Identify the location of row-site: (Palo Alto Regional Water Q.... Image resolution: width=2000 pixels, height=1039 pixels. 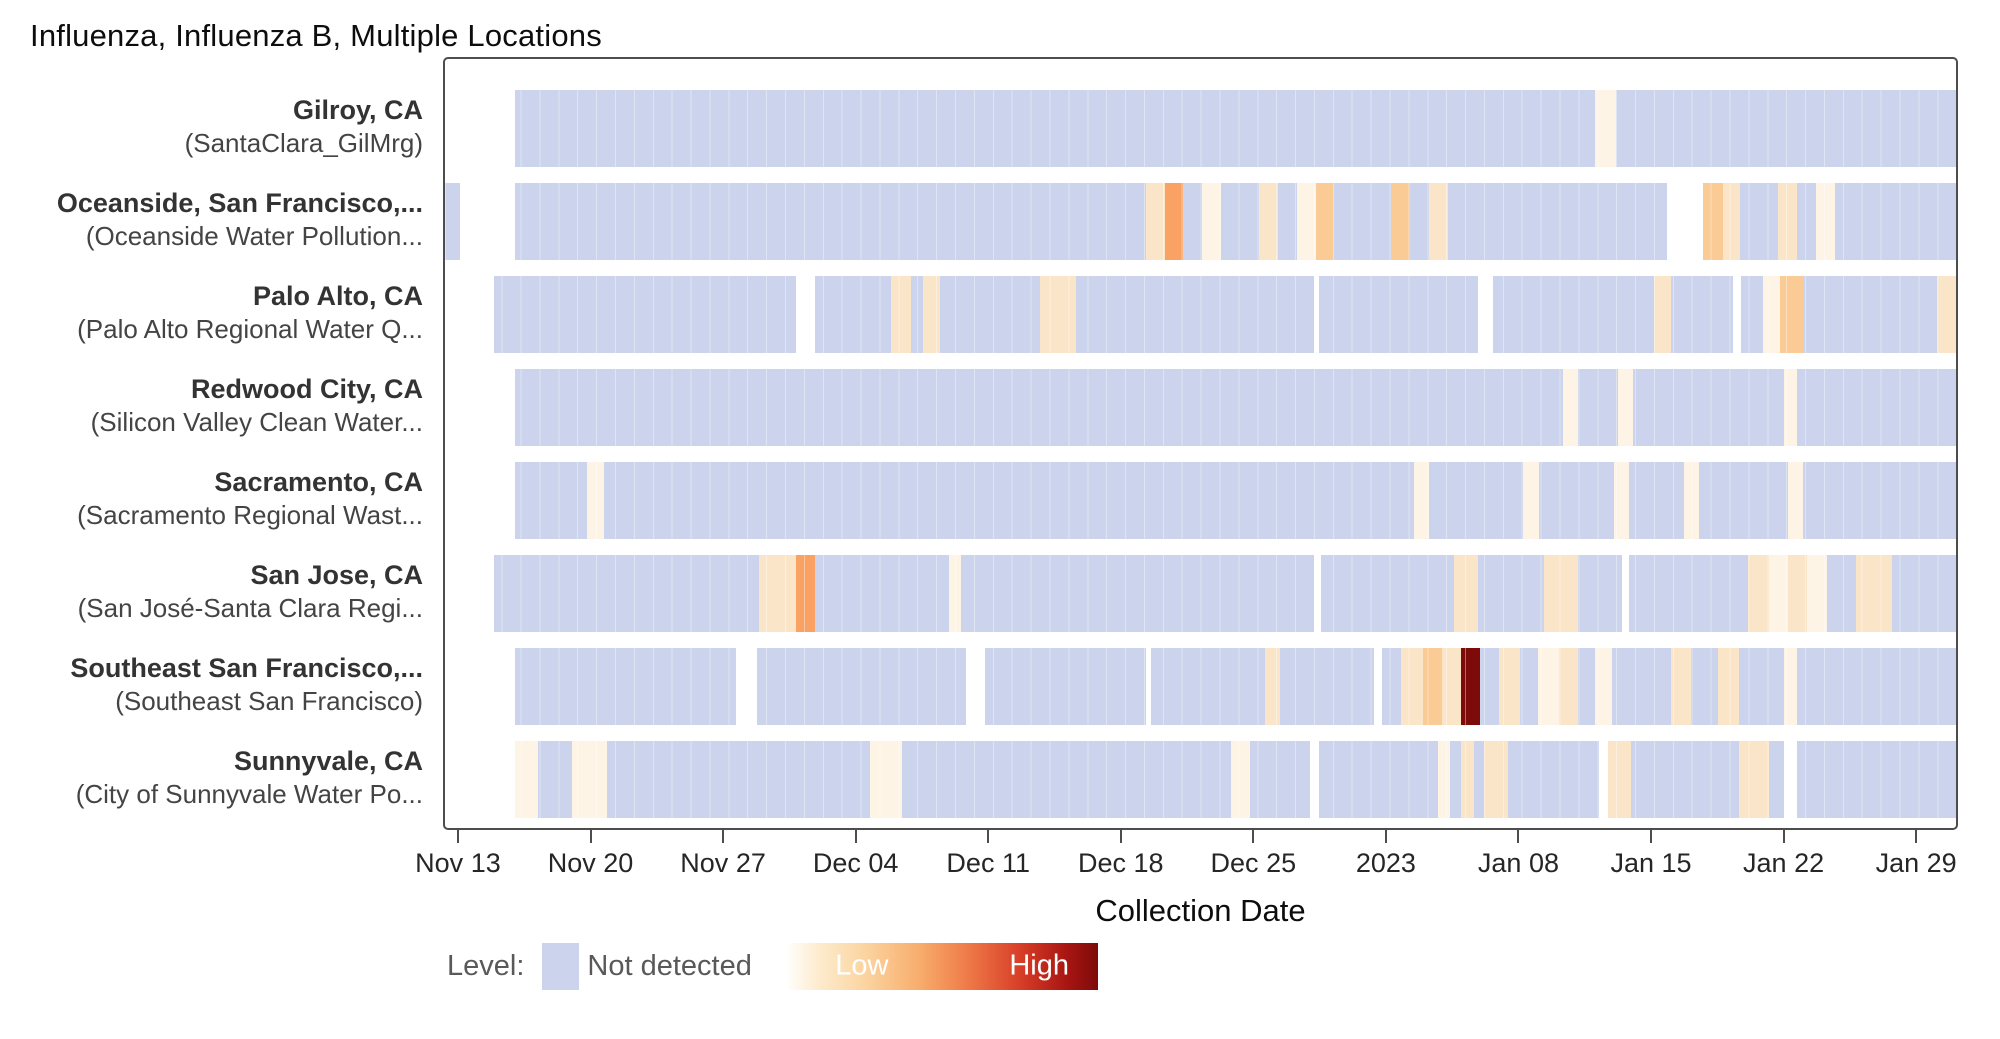
(250, 328).